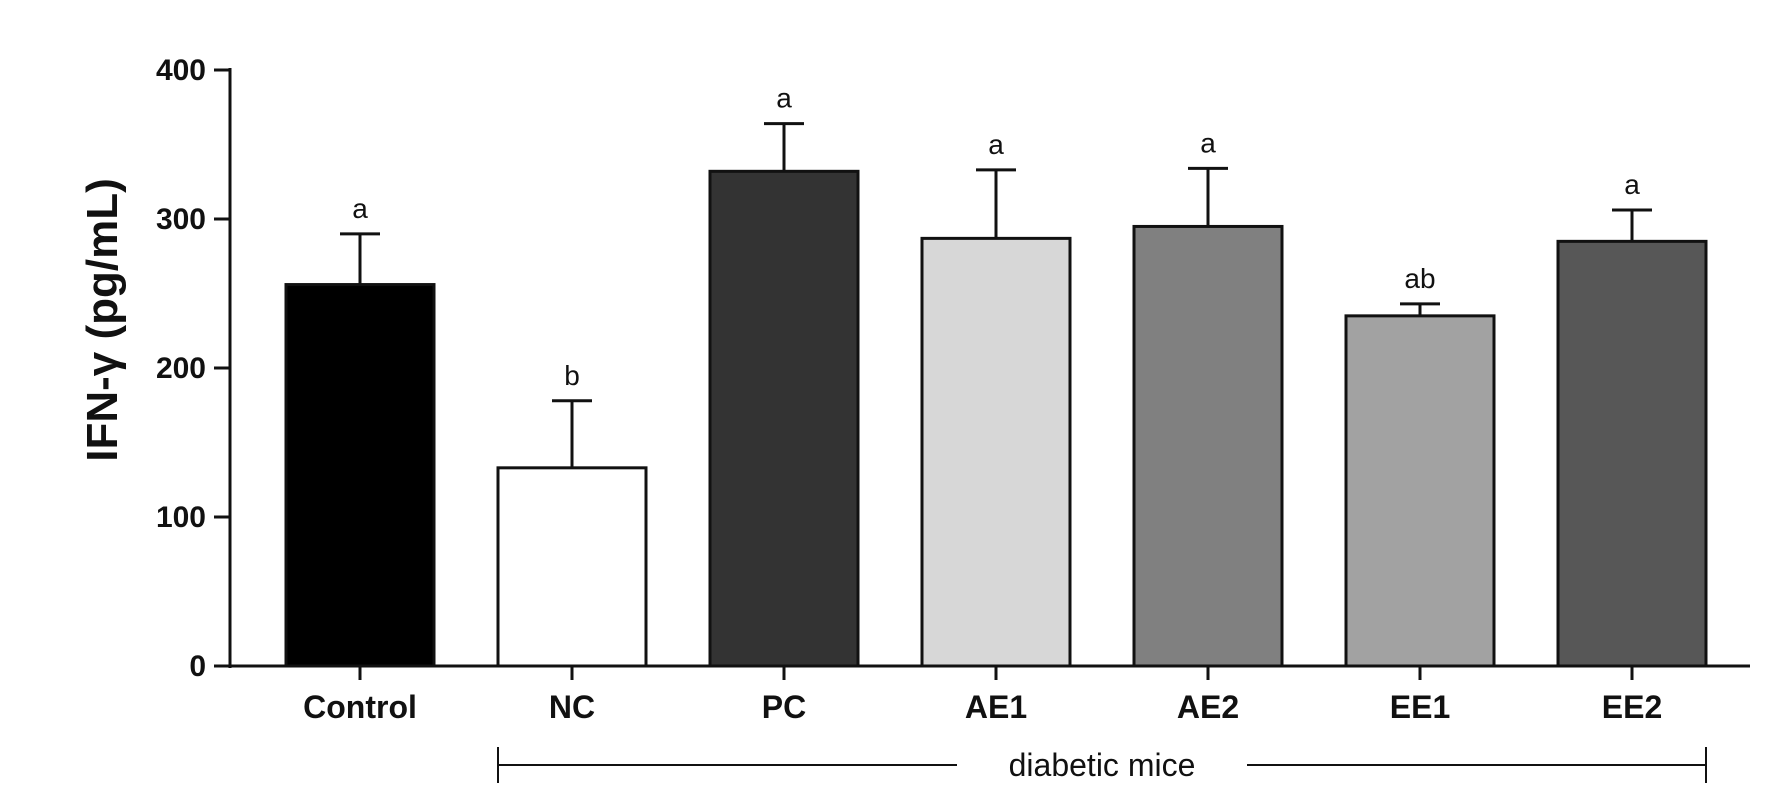  I want to click on significance-label: ab, so click(1419, 278).